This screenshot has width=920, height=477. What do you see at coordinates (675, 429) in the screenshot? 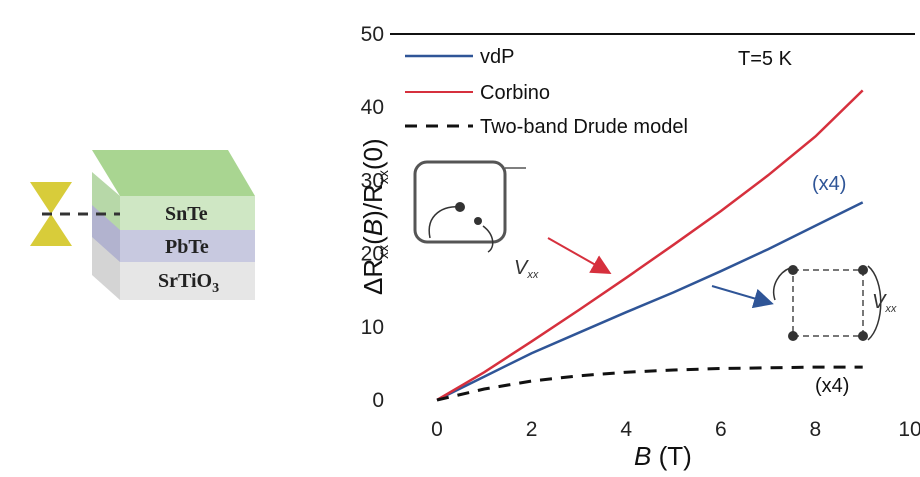
I see `x-tick-labels: 0 2 4 6 8 10` at bounding box center [675, 429].